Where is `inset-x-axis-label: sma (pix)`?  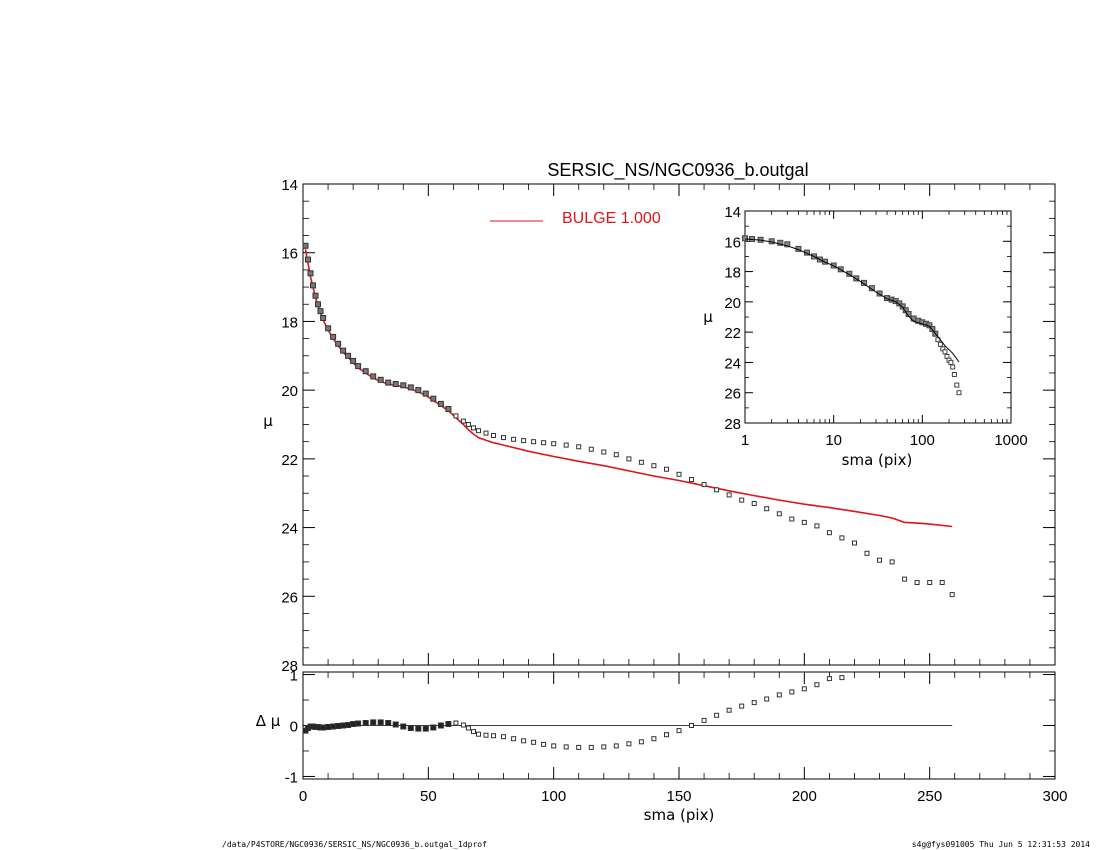 inset-x-axis-label: sma (pix) is located at coordinates (877, 460).